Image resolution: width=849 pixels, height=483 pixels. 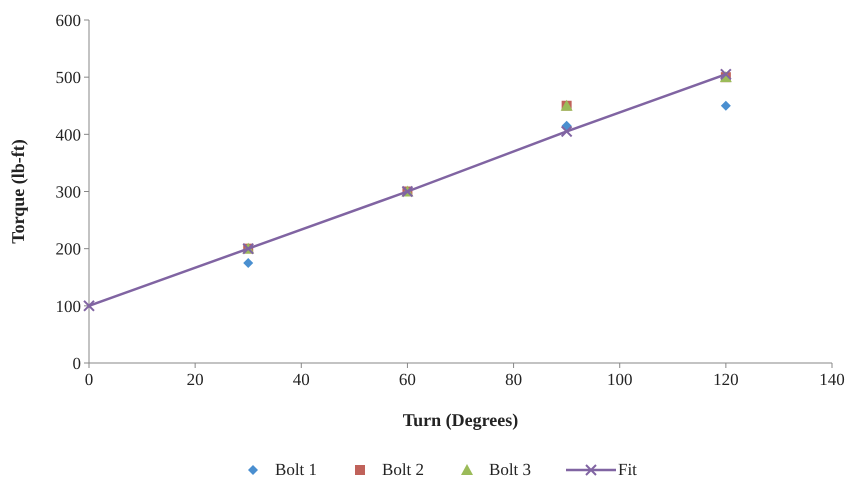 I want to click on x-tick-label: 60, so click(x=407, y=379).